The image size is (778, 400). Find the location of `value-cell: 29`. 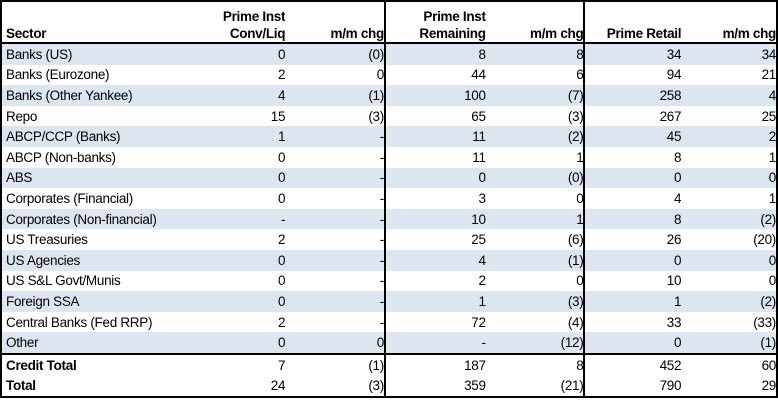

value-cell: 29 is located at coordinates (769, 386).